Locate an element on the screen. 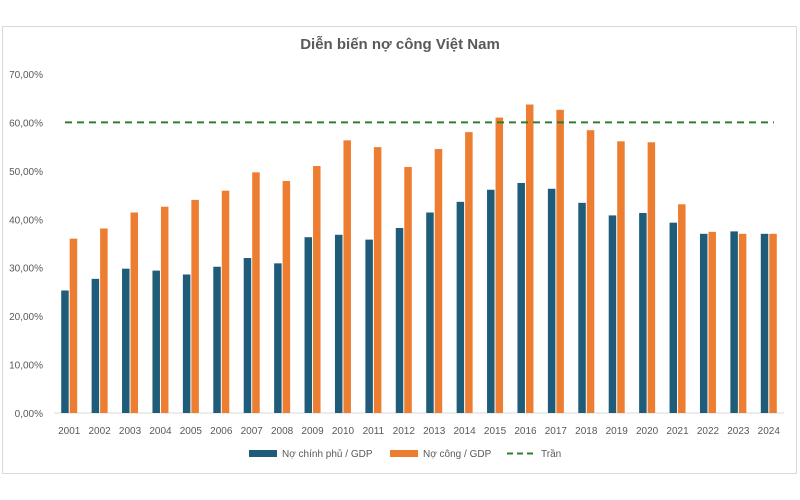  x-tick-label: 2002 is located at coordinates (100, 431).